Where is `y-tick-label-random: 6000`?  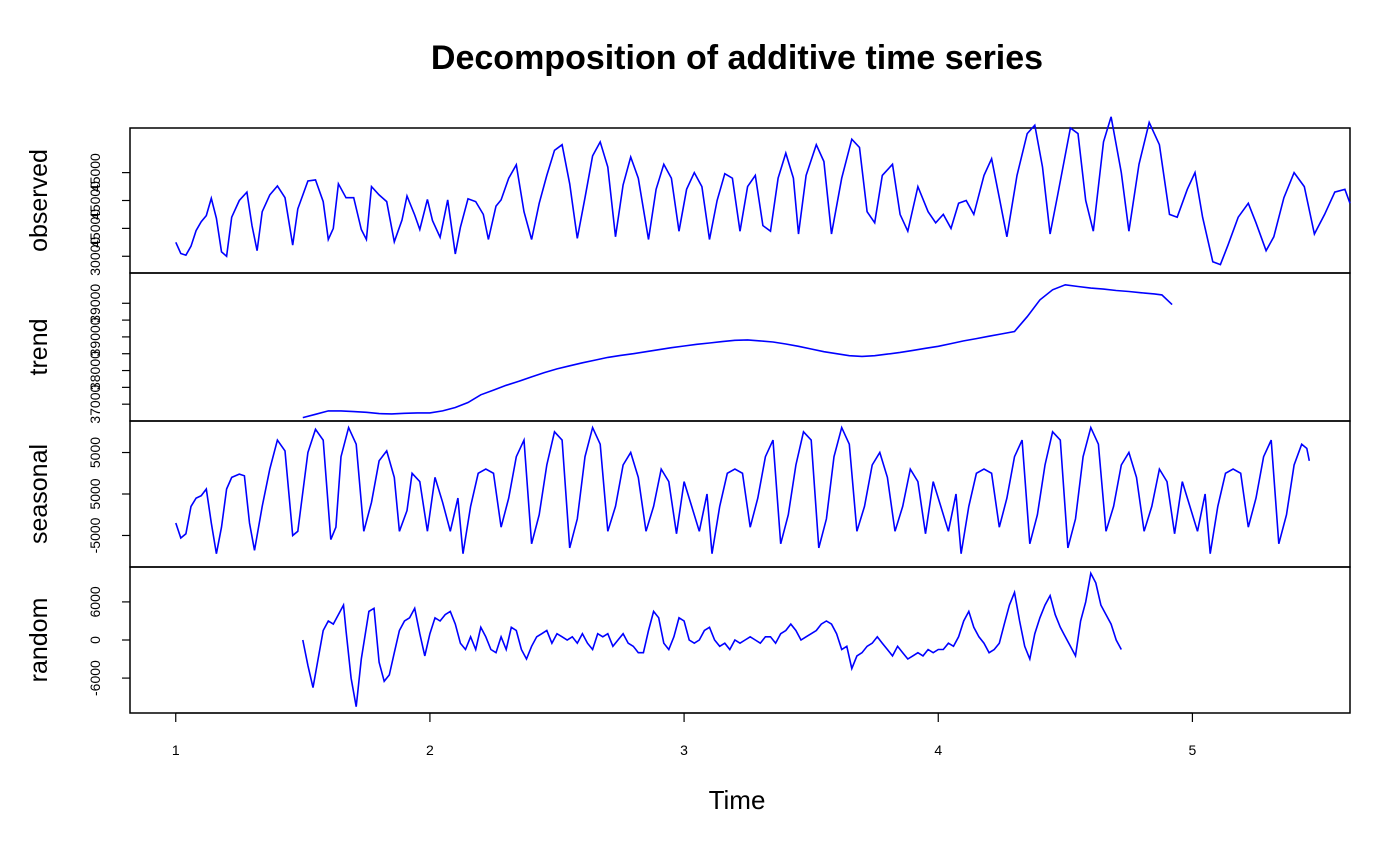
y-tick-label-random: 6000 is located at coordinates (95, 601).